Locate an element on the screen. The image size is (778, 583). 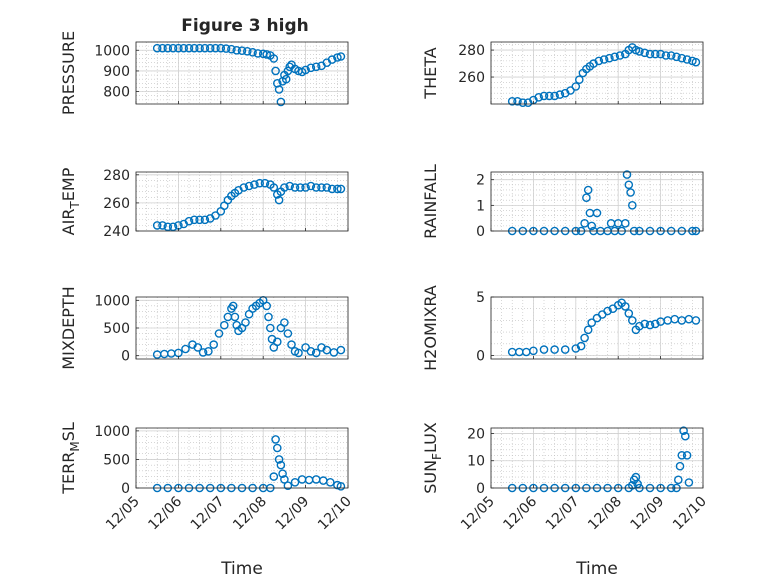
x-tick-label: 12/09 is located at coordinates (293, 514).